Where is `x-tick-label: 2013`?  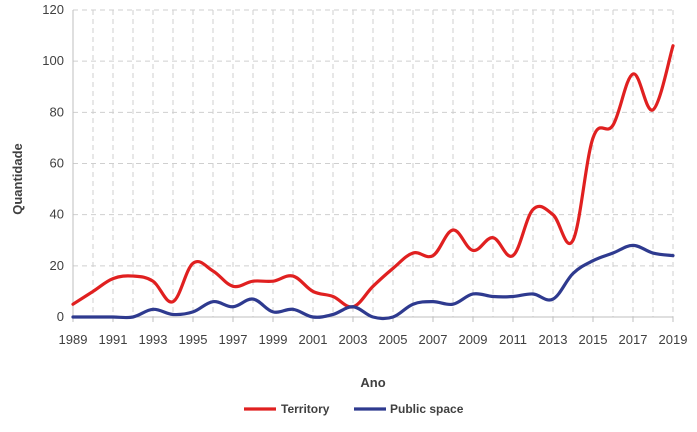 x-tick-label: 2013 is located at coordinates (553, 339).